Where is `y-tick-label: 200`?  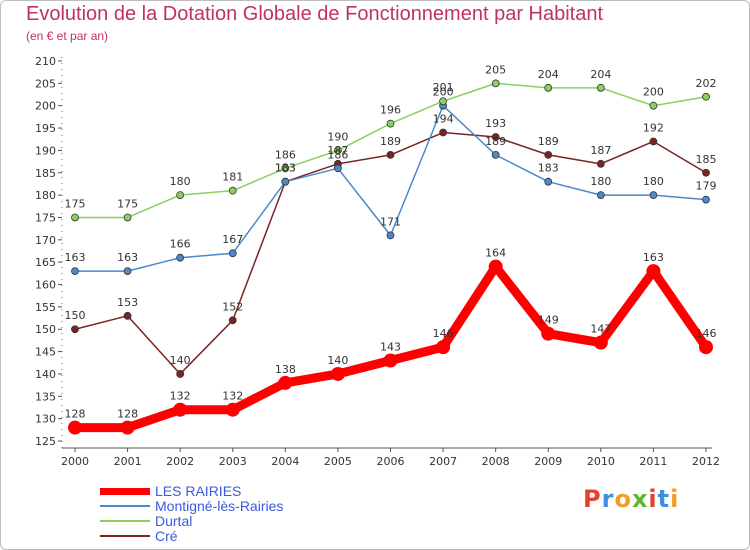
y-tick-label: 200 is located at coordinates (45, 106).